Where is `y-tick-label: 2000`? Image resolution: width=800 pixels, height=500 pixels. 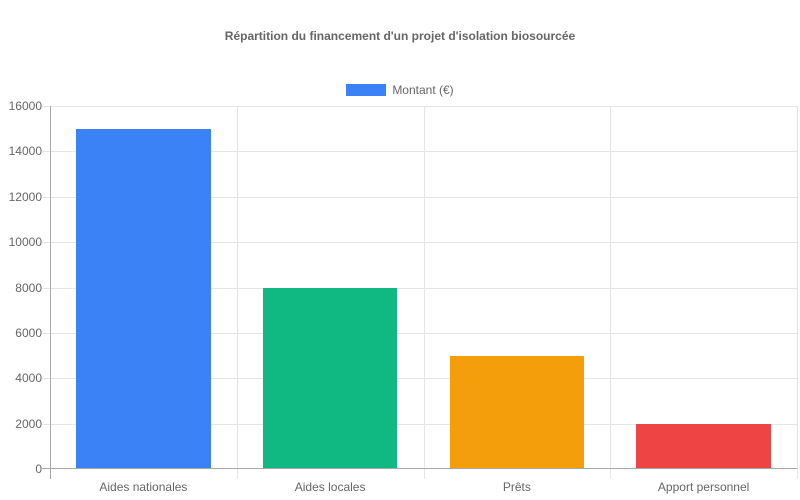
y-tick-label: 2000 is located at coordinates (28, 423).